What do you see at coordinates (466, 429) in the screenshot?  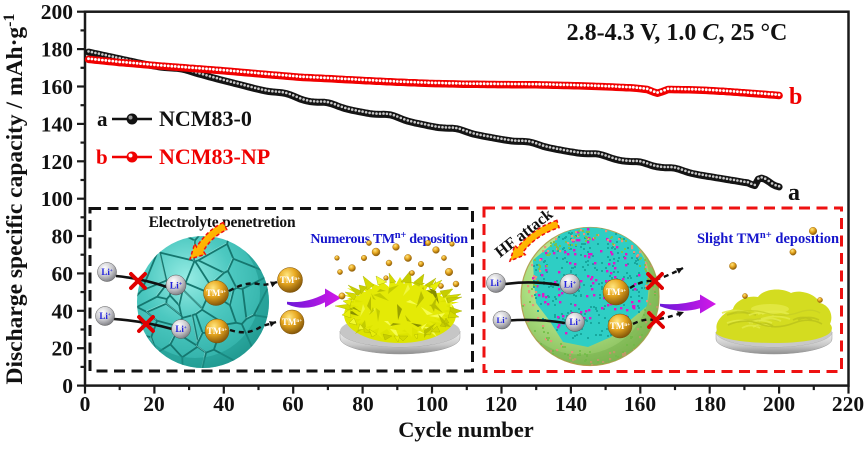 I see `svg-text: Cycle number` at bounding box center [466, 429].